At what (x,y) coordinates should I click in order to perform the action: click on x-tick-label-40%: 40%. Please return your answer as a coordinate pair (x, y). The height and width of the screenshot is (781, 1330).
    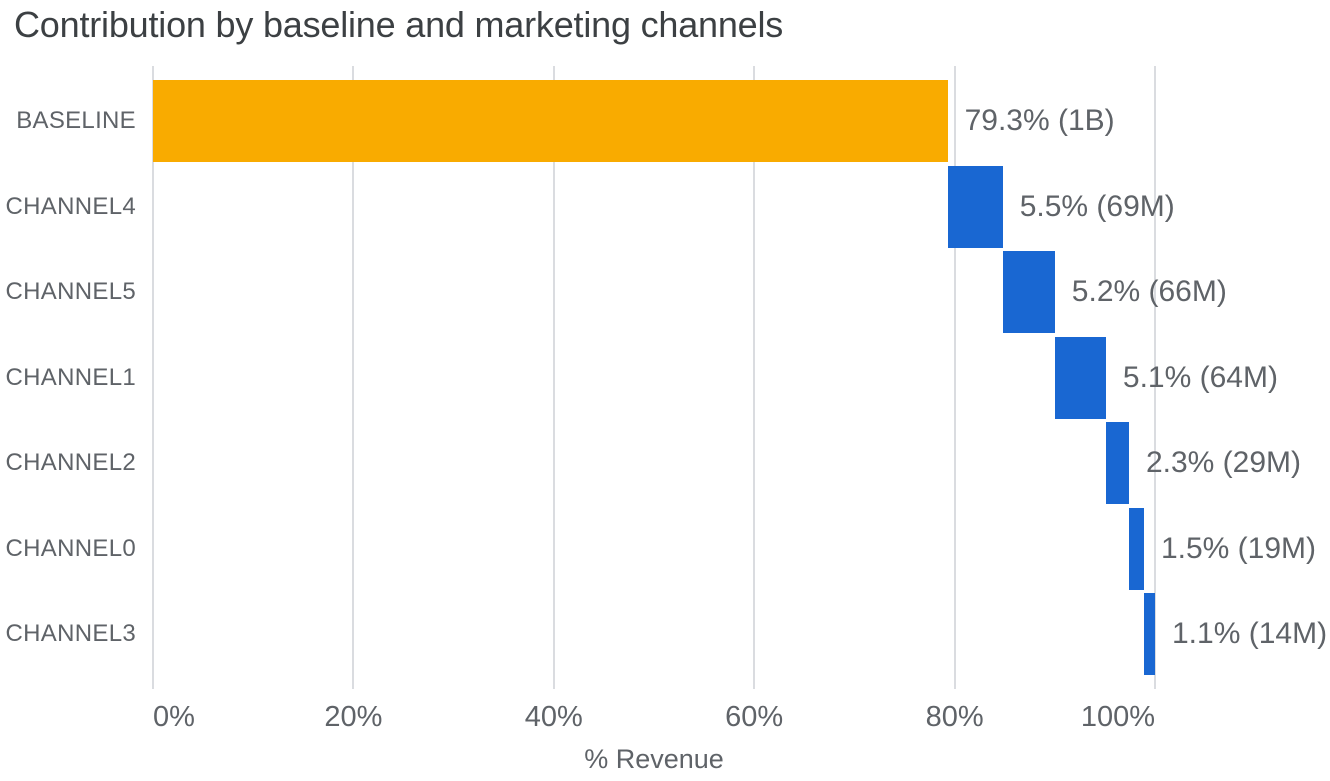
    Looking at the image, I should click on (553, 717).